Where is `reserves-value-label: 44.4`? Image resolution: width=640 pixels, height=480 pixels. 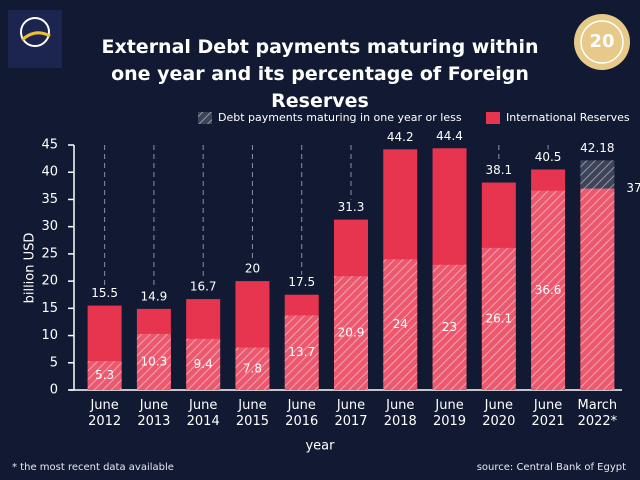 reserves-value-label: 44.4 is located at coordinates (449, 136).